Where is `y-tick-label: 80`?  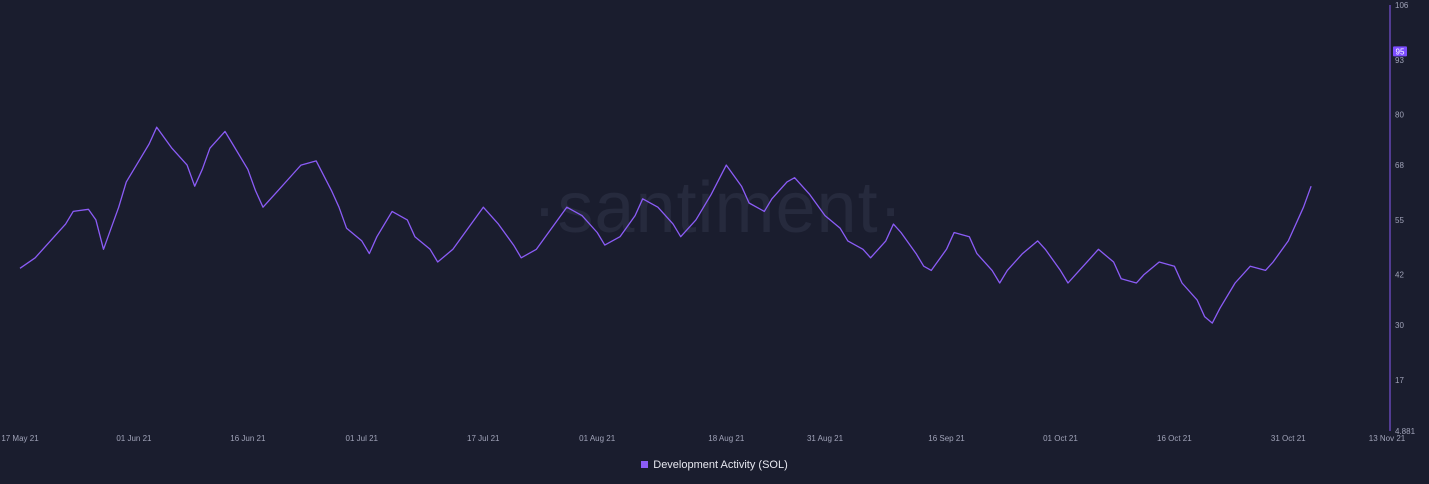
y-tick-label: 80 is located at coordinates (1399, 115).